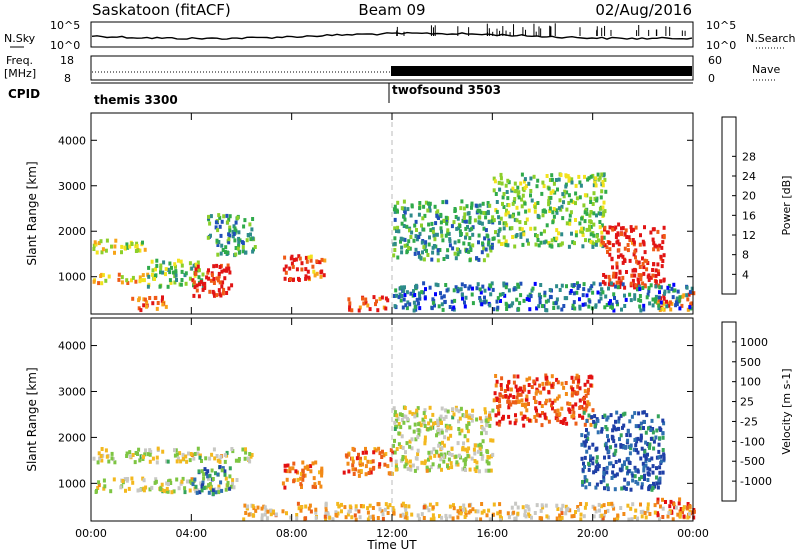 The height and width of the screenshot is (554, 800). What do you see at coordinates (72, 391) in the screenshot?
I see `velocity-y-tick-label: 3000` at bounding box center [72, 391].